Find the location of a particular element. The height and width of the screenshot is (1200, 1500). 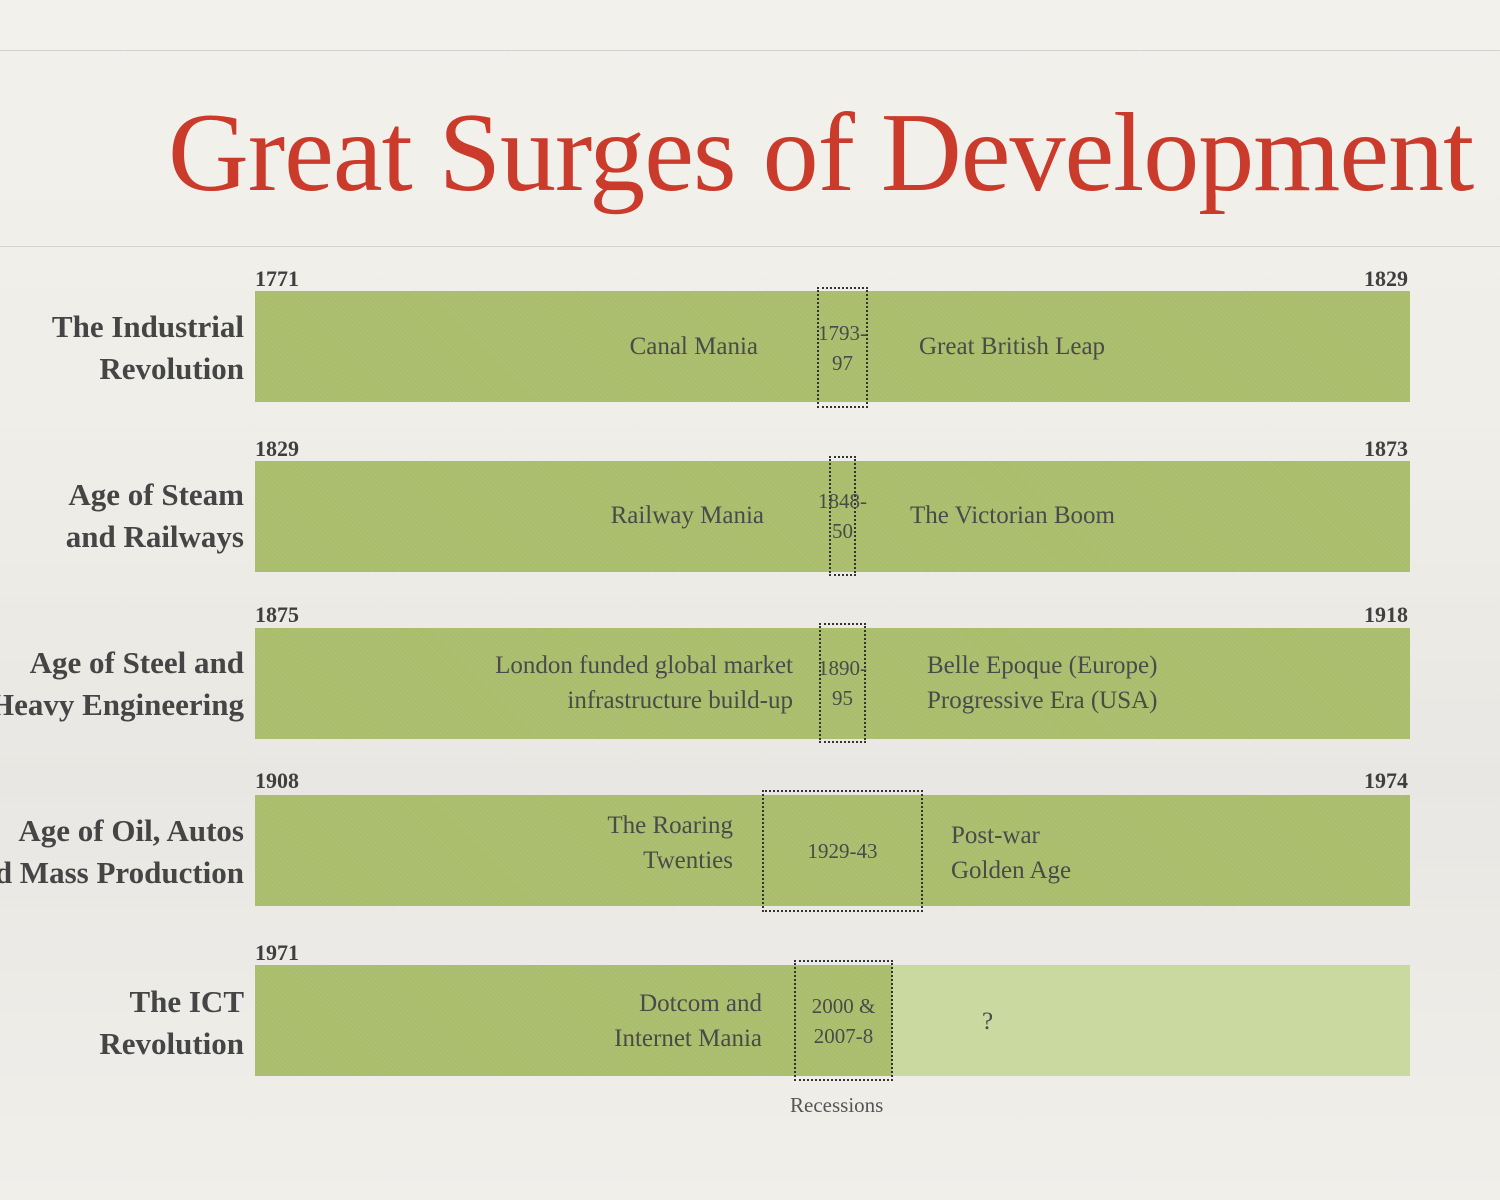

end-year: 1918 is located at coordinates (1386, 614).